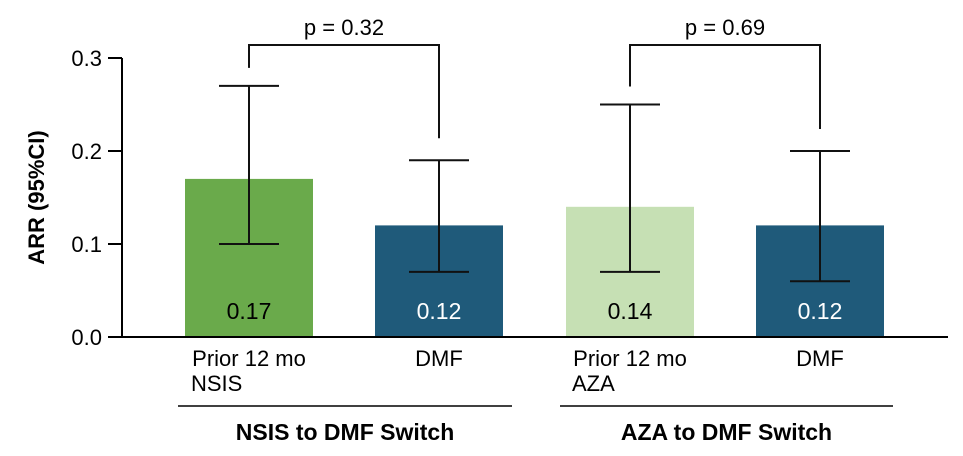 The image size is (963, 456). I want to click on bar-value-labels: 0.17 0.12 0.14 0.12, so click(535, 311).